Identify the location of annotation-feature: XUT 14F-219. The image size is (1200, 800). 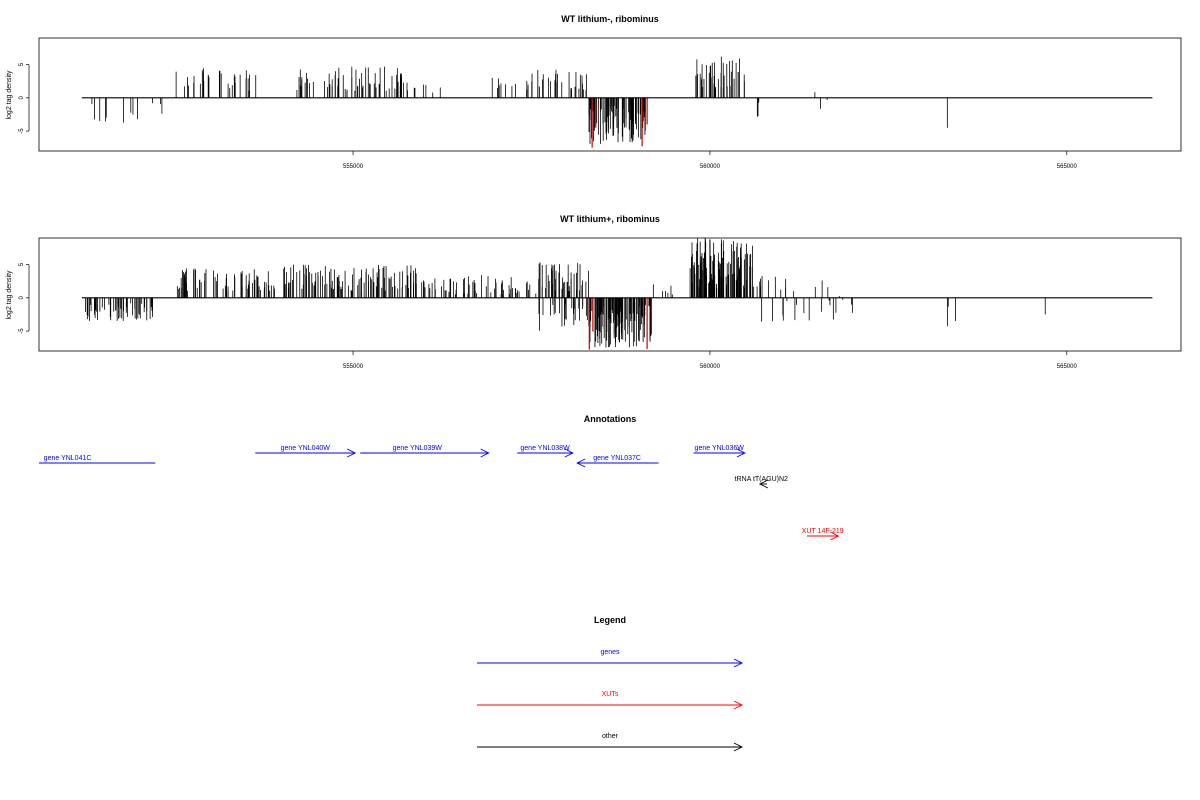
(823, 534).